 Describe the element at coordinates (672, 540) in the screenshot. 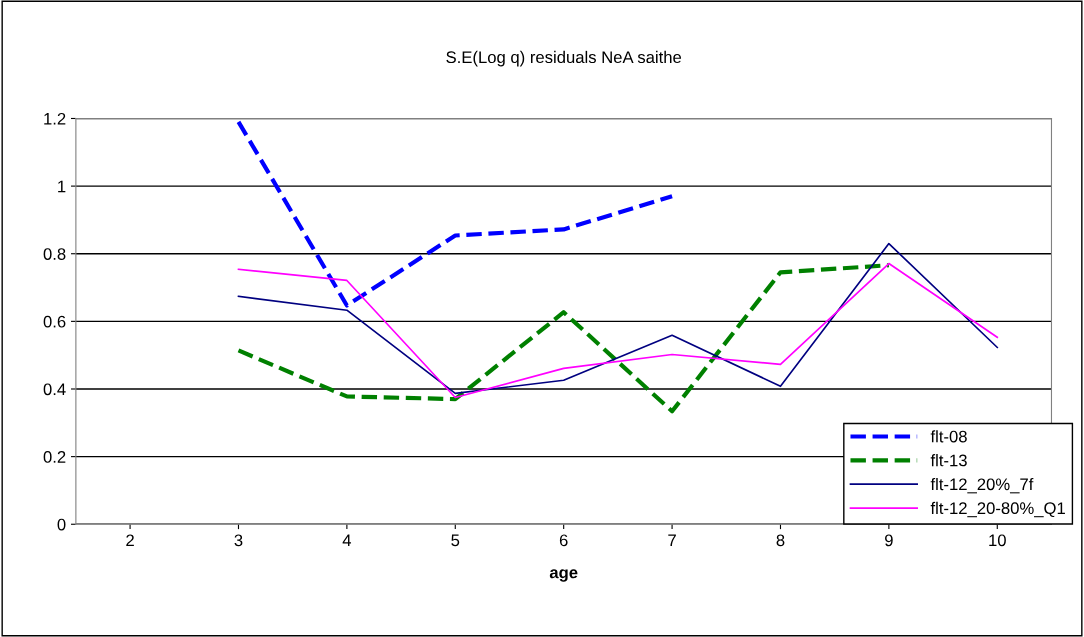

I see `x-tick-label: 7` at that location.